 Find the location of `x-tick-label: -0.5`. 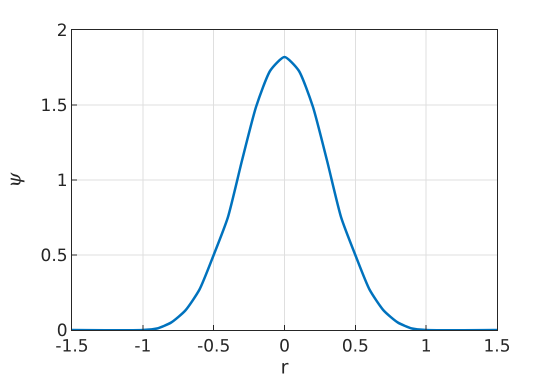

x-tick-label: -0.5 is located at coordinates (213, 346).